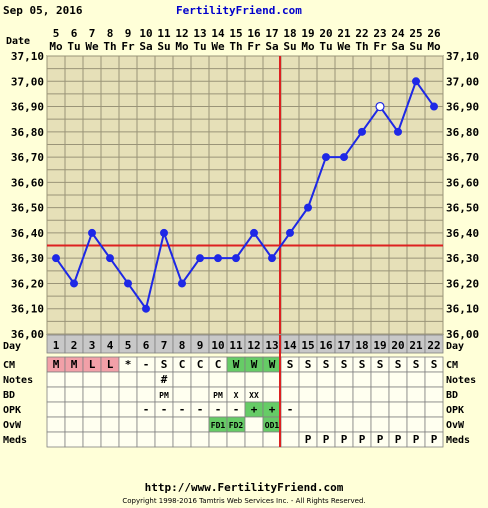 This screenshot has height=508, width=488. I want to click on y-tick-left: 36,80, so click(27, 132).